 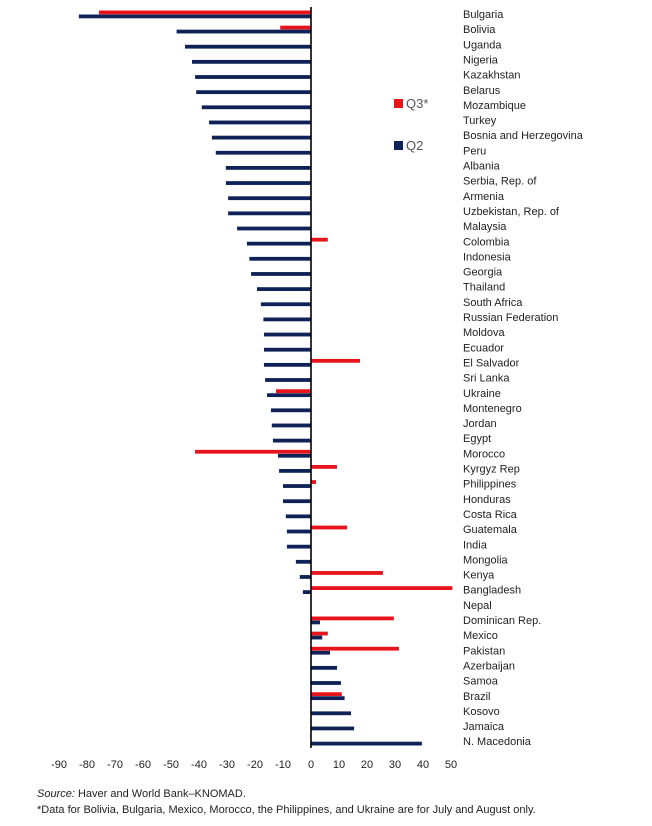 What do you see at coordinates (491, 363) in the screenshot?
I see `category-label: El Salvador` at bounding box center [491, 363].